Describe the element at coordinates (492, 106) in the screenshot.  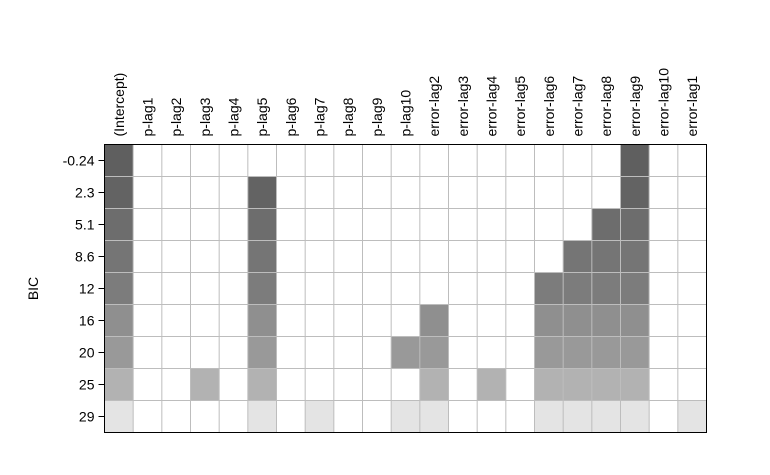
I see `column-label: error-lag4` at that location.